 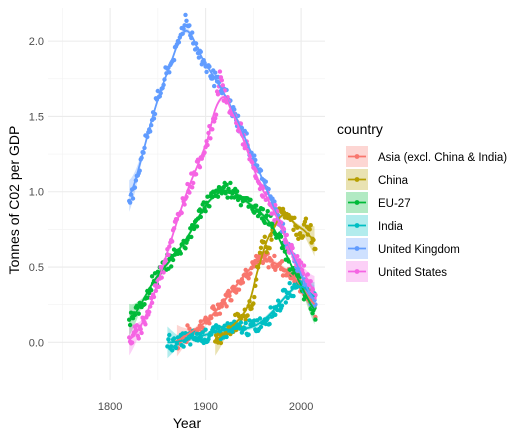 What do you see at coordinates (187, 423) in the screenshot?
I see `x-axis-label: Year` at bounding box center [187, 423].